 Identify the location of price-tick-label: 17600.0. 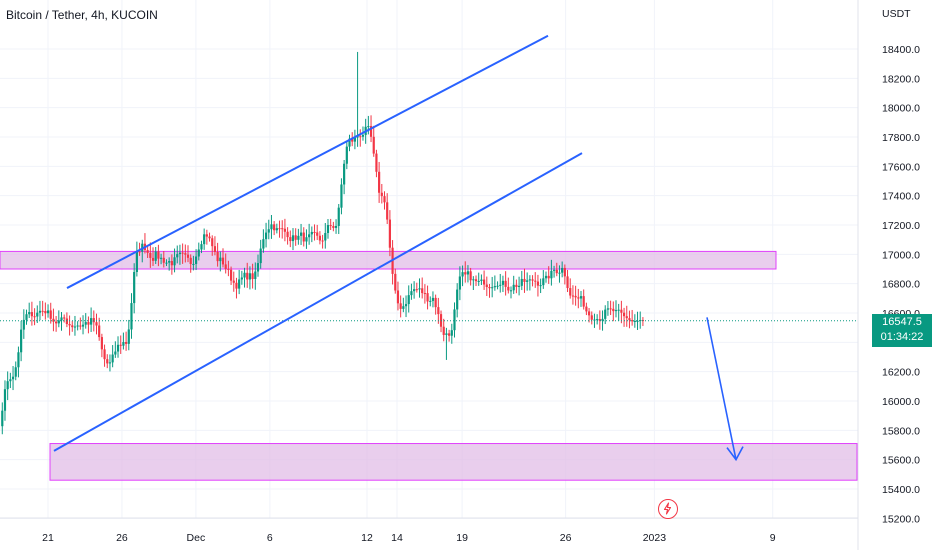
(901, 167).